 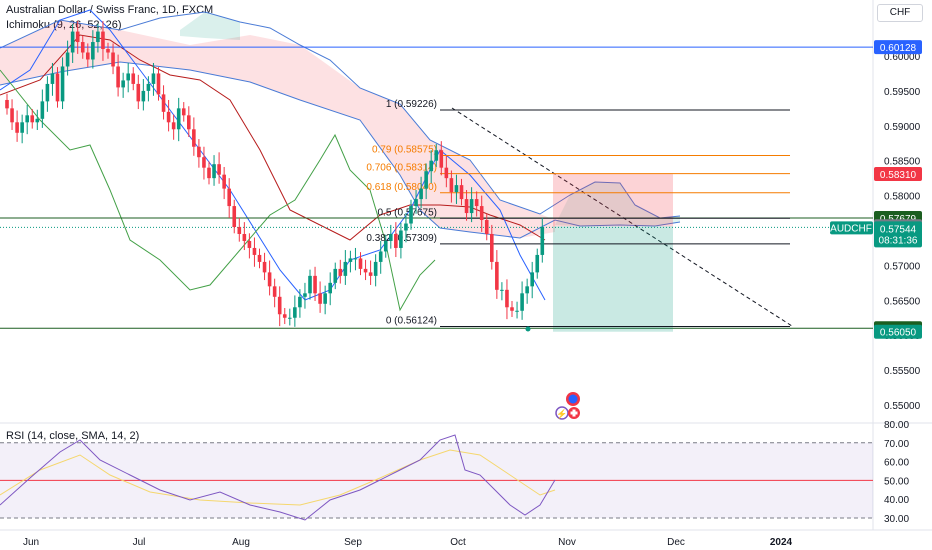 What do you see at coordinates (896, 425) in the screenshot?
I see `rsi-tick-label: 80.00` at bounding box center [896, 425].